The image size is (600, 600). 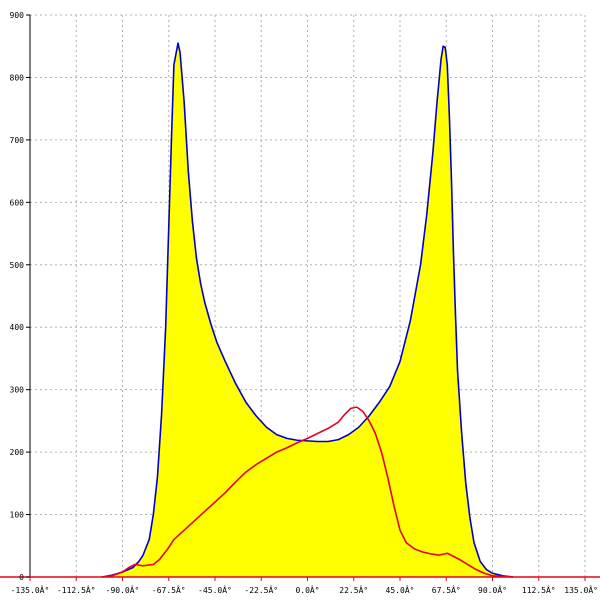 I want to click on x-tick-label: -45.0Â°, so click(x=215, y=589).